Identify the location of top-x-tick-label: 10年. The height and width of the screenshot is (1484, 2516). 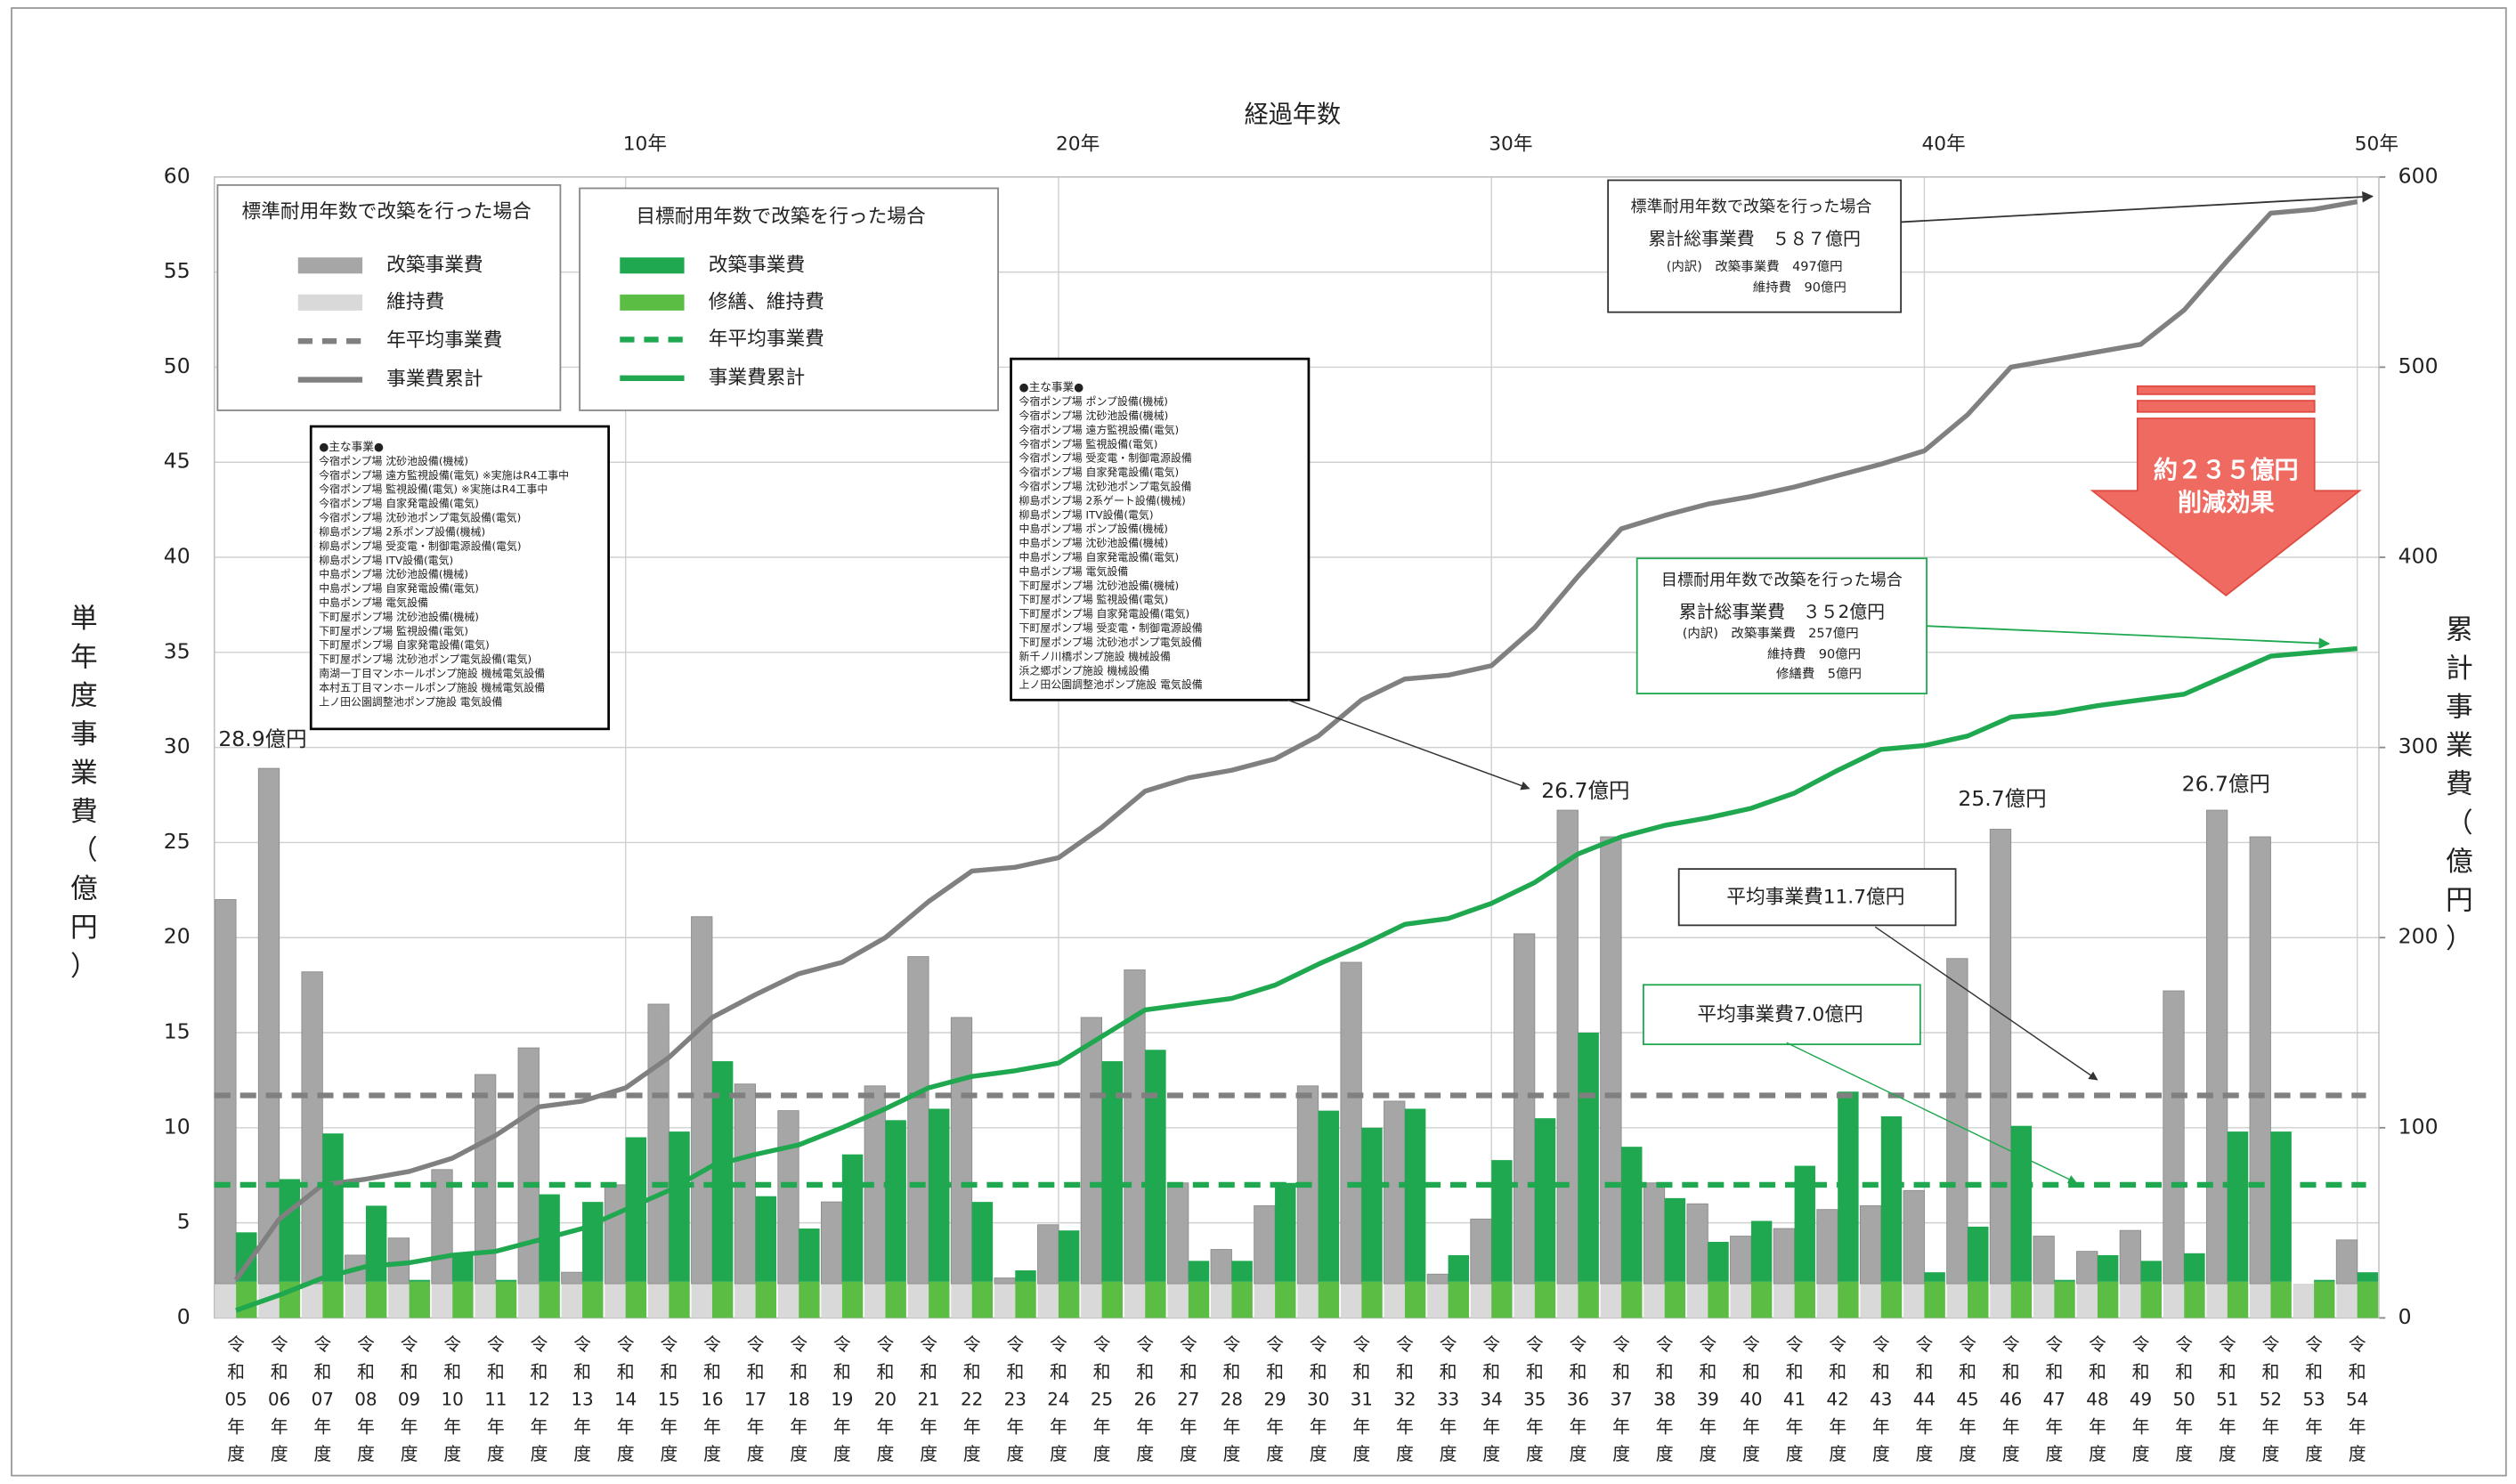
(645, 145).